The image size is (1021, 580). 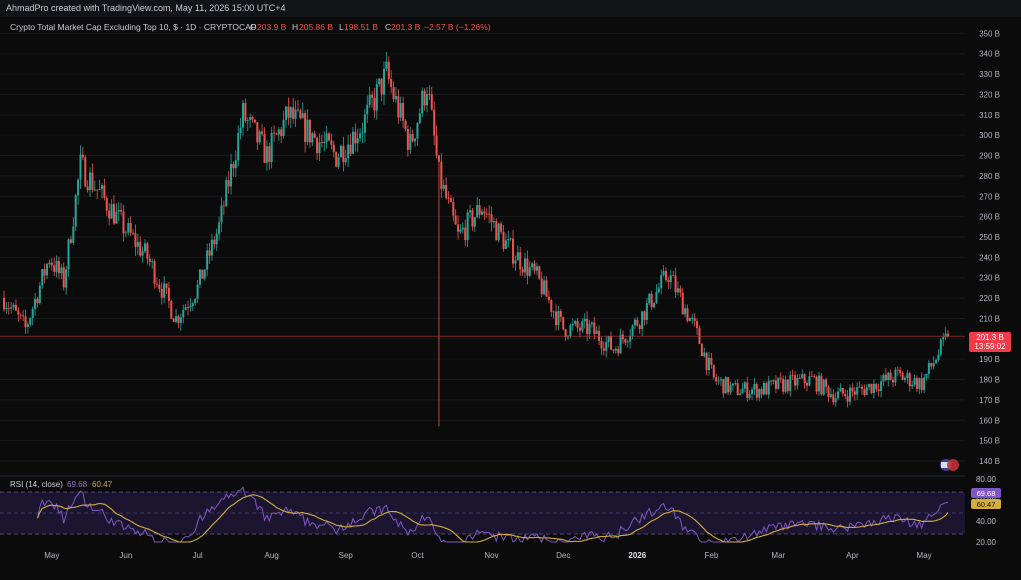 I want to click on price-tick-label: 250 B, so click(x=989, y=237).